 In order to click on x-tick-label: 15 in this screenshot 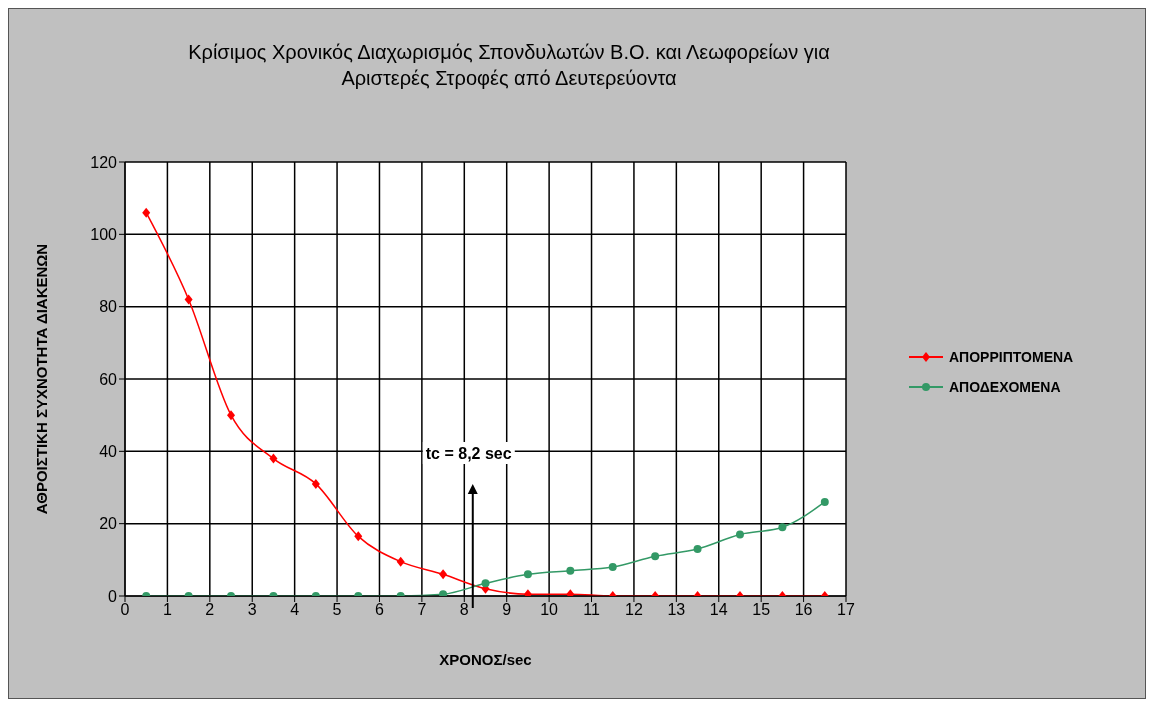, I will do `click(761, 610)`.